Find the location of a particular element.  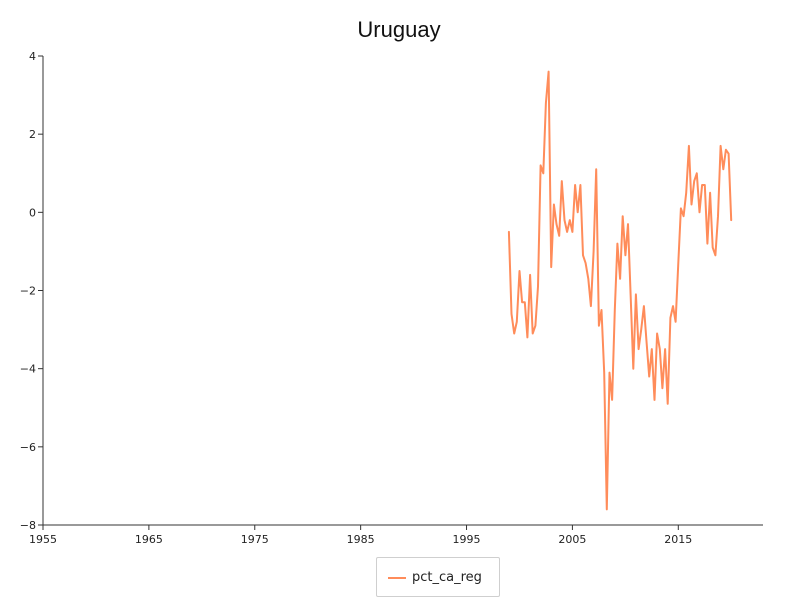

y-axis: 4 2 0 −2 −4 −6 −8 is located at coordinates (32, 291).